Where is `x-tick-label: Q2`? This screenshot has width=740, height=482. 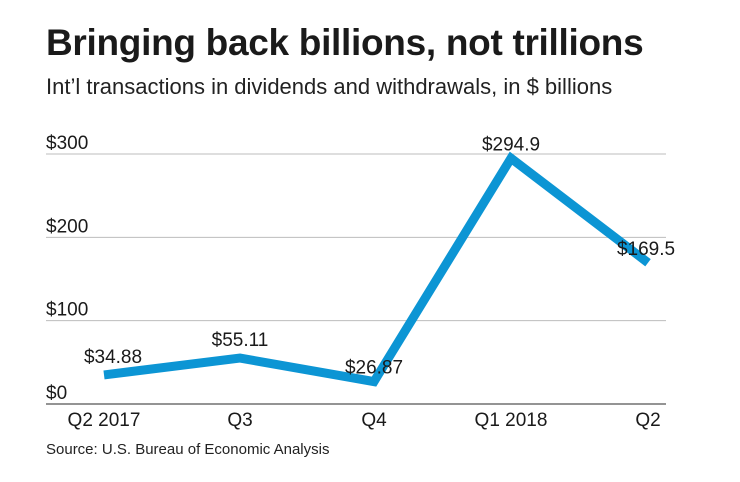 x-tick-label: Q2 is located at coordinates (647, 420).